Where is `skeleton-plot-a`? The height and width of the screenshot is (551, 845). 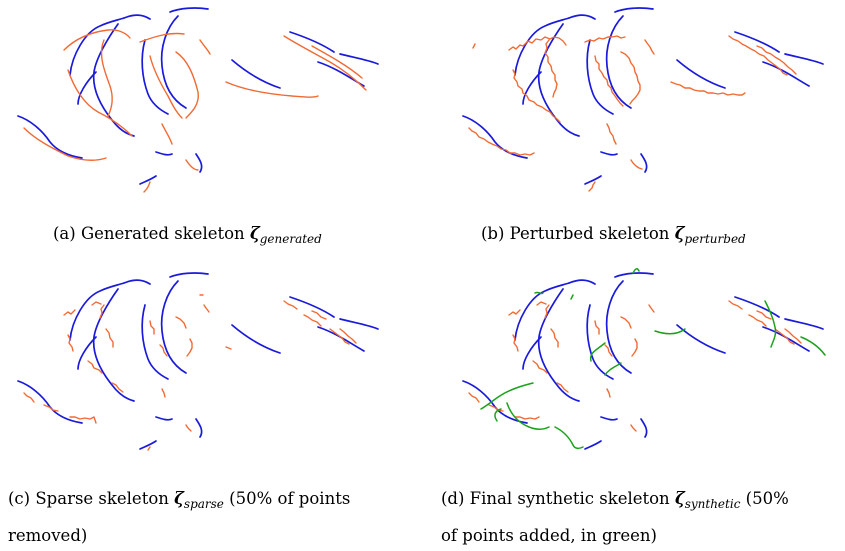
skeleton-plot-a is located at coordinates (198, 100).